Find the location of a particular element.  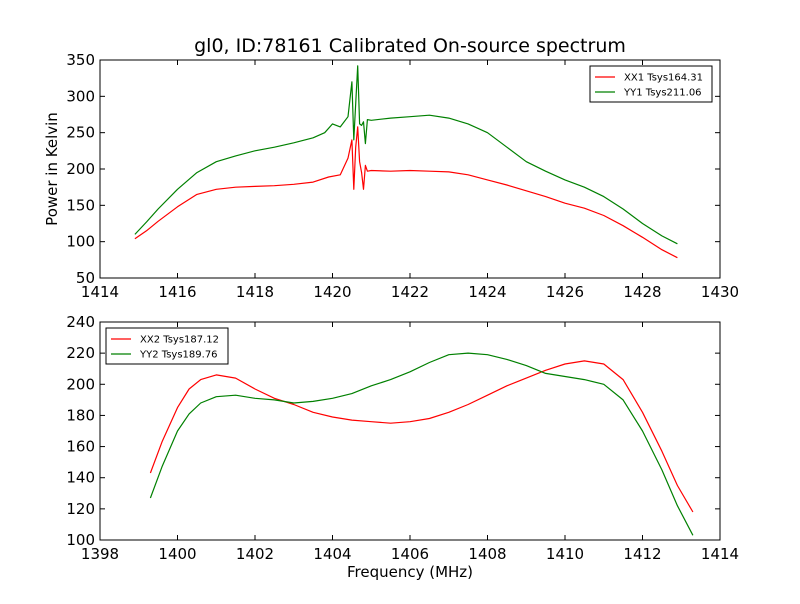

x-tick-label: 1420 is located at coordinates (332, 292).